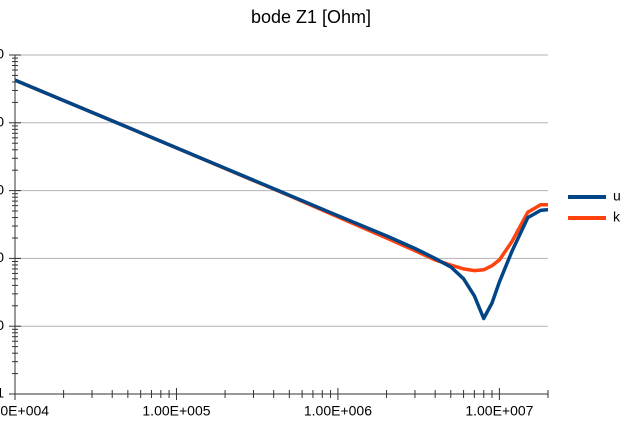 This screenshot has height=427, width=623. I want to click on legend-label: k, so click(617, 217).